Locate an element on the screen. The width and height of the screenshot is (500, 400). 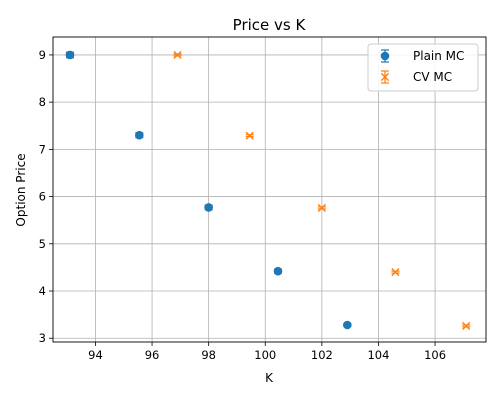
legend-label: Plain MC is located at coordinates (438, 56).